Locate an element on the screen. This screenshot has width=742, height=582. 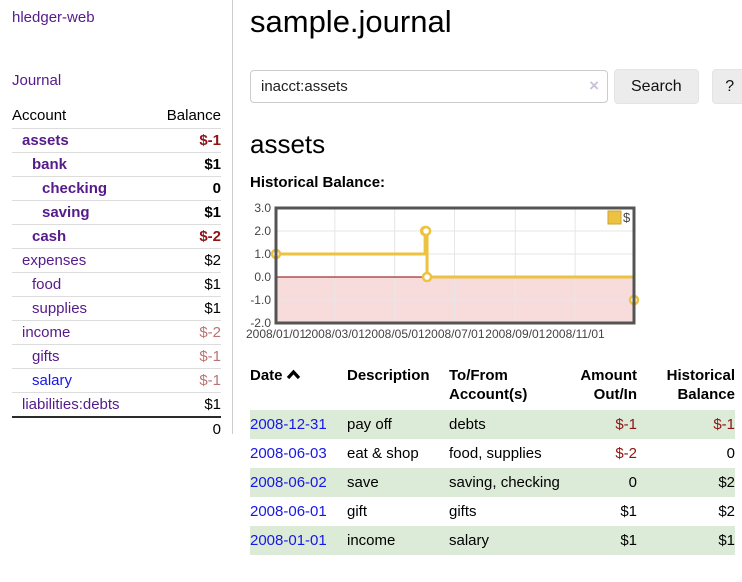
transaction-accounts: gifts is located at coordinates (463, 511).